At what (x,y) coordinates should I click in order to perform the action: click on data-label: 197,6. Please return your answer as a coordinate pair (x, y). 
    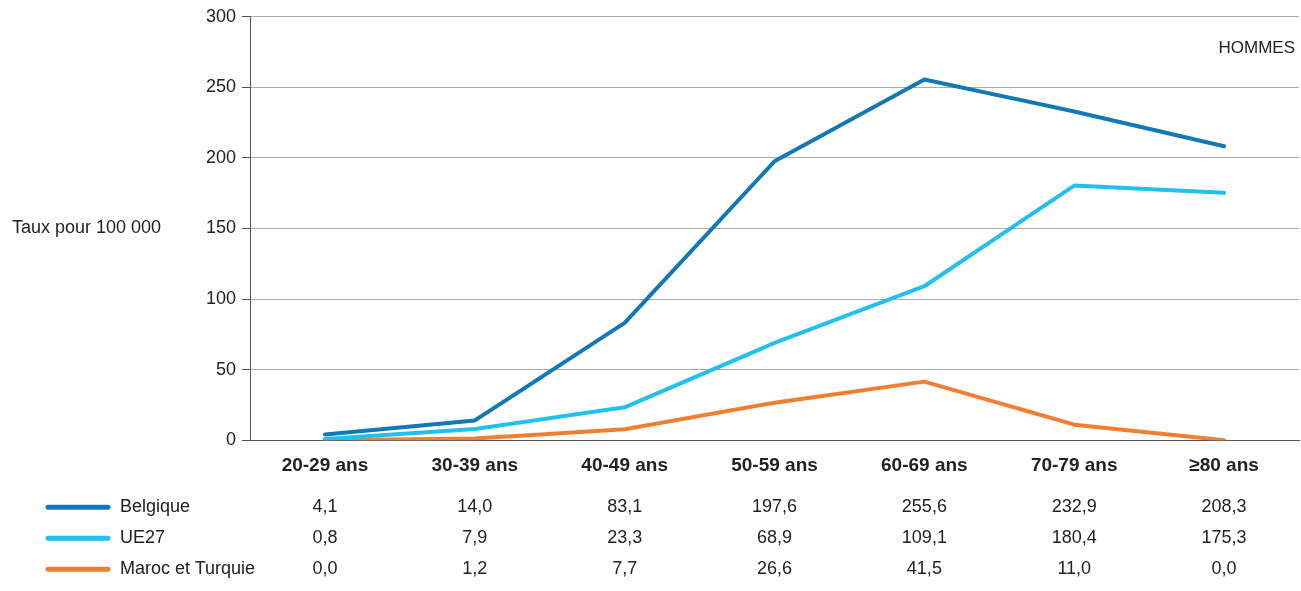
    Looking at the image, I should click on (774, 506).